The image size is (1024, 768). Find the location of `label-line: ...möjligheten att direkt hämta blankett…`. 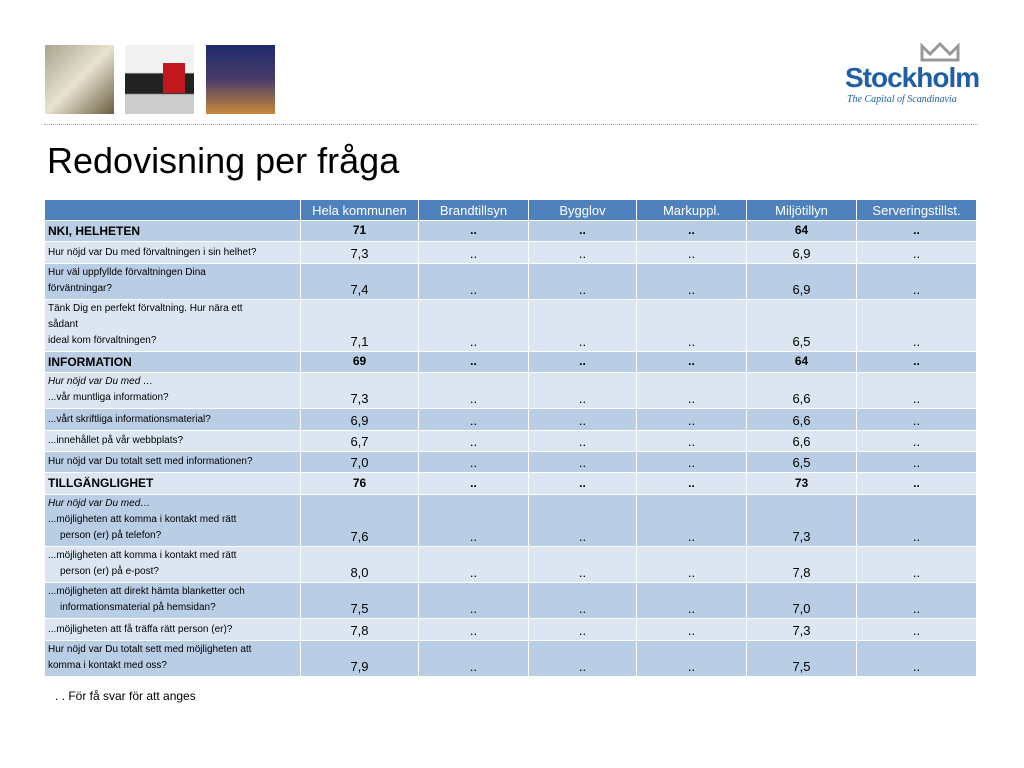

label-line: ...möjligheten att direkt hämta blankett… is located at coordinates (146, 591).